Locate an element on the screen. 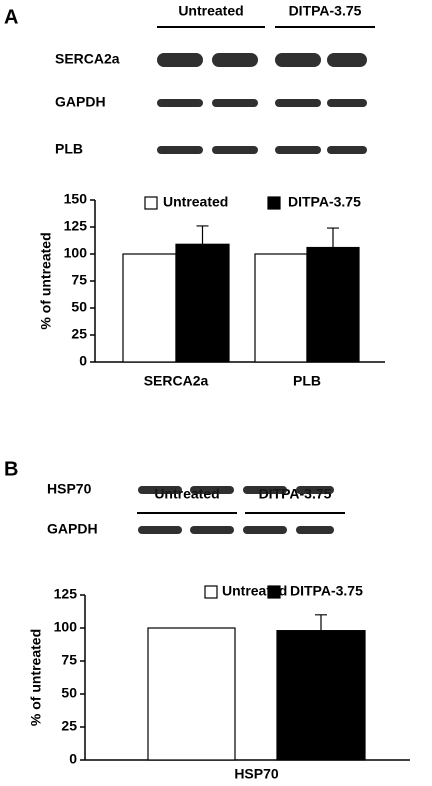 Image resolution: width=432 pixels, height=786 pixels. panel-label: A is located at coordinates (11, 17).